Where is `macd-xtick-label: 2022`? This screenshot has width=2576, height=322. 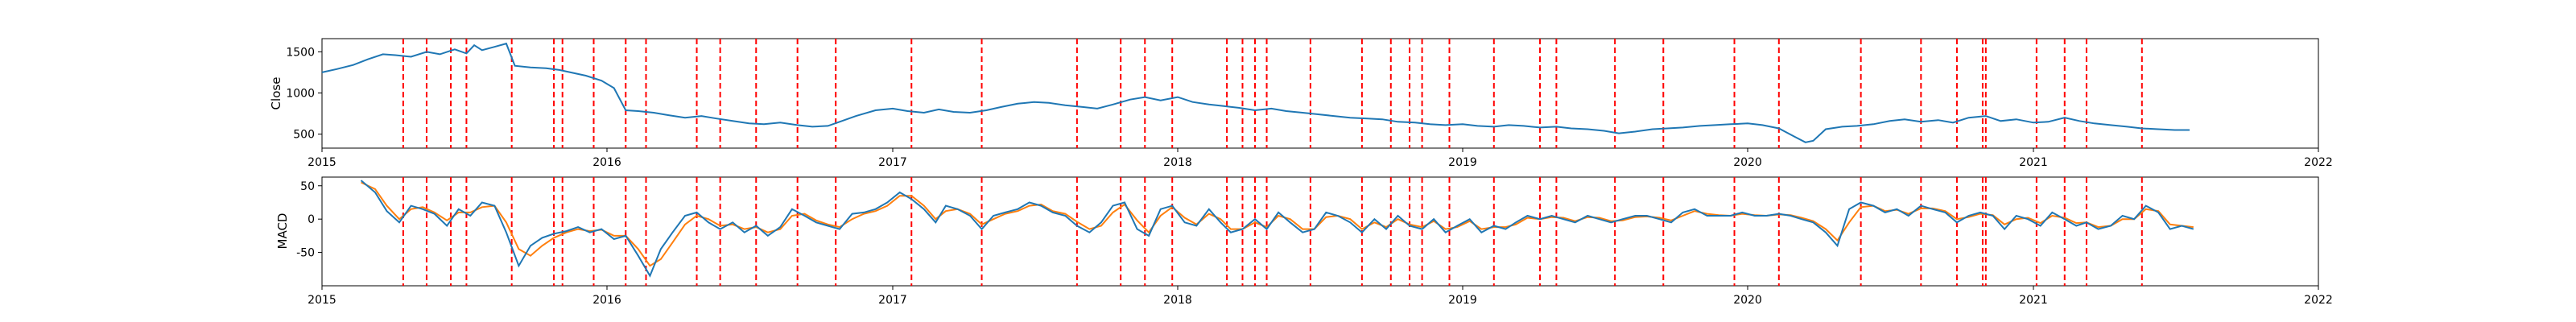 macd-xtick-label: 2022 is located at coordinates (2318, 300).